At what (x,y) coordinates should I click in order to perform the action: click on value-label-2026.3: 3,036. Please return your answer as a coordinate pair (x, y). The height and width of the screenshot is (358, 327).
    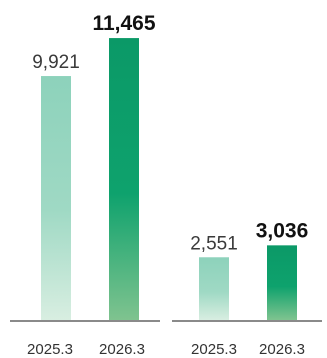
    Looking at the image, I should click on (282, 230).